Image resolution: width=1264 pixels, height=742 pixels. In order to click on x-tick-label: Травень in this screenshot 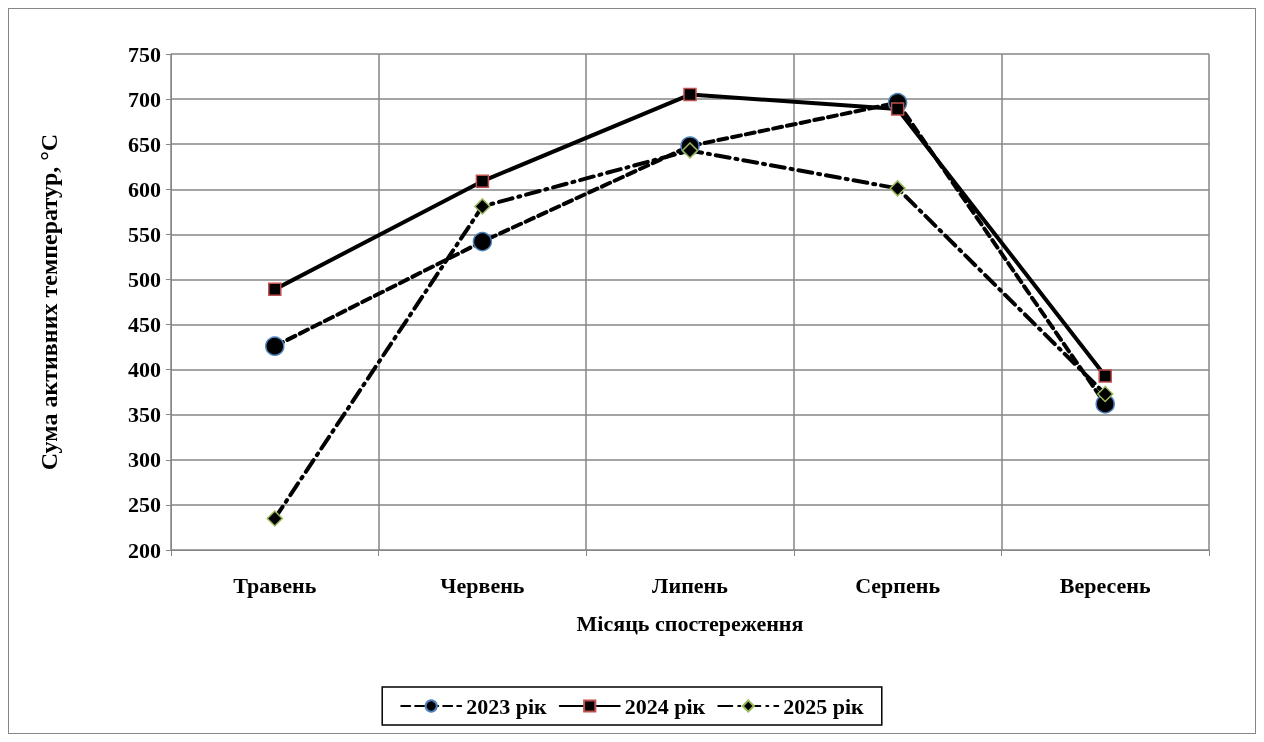, I will do `click(275, 585)`.